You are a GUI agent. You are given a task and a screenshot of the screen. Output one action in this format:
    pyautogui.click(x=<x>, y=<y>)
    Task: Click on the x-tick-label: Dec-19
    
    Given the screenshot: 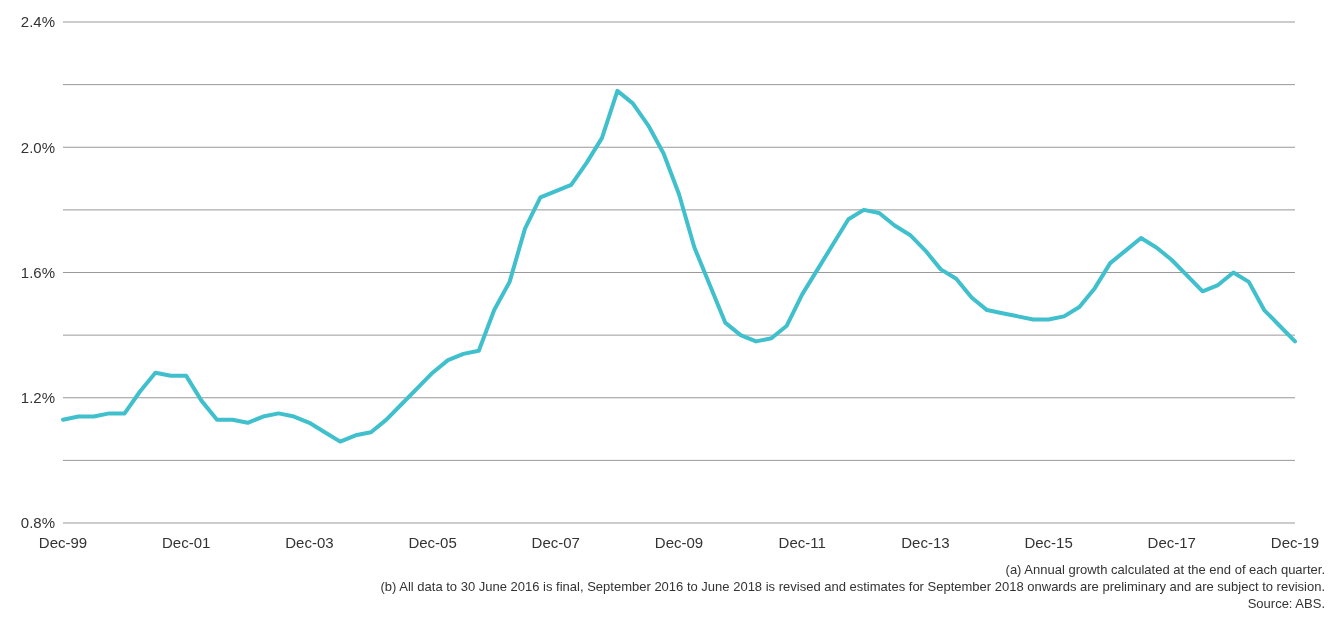 What is the action you would take?
    pyautogui.click(x=1295, y=542)
    